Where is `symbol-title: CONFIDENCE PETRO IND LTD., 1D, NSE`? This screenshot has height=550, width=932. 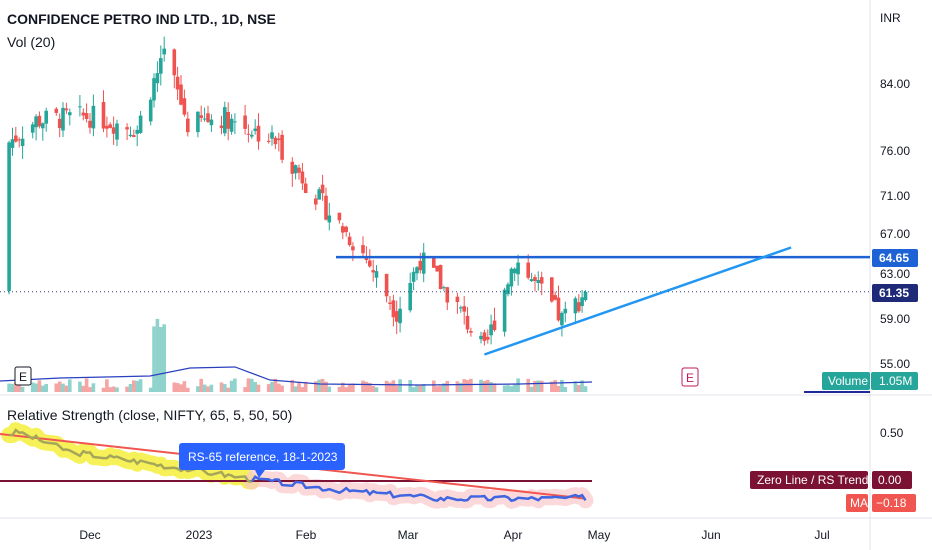 symbol-title: CONFIDENCE PETRO IND LTD., 1D, NSE is located at coordinates (141, 19).